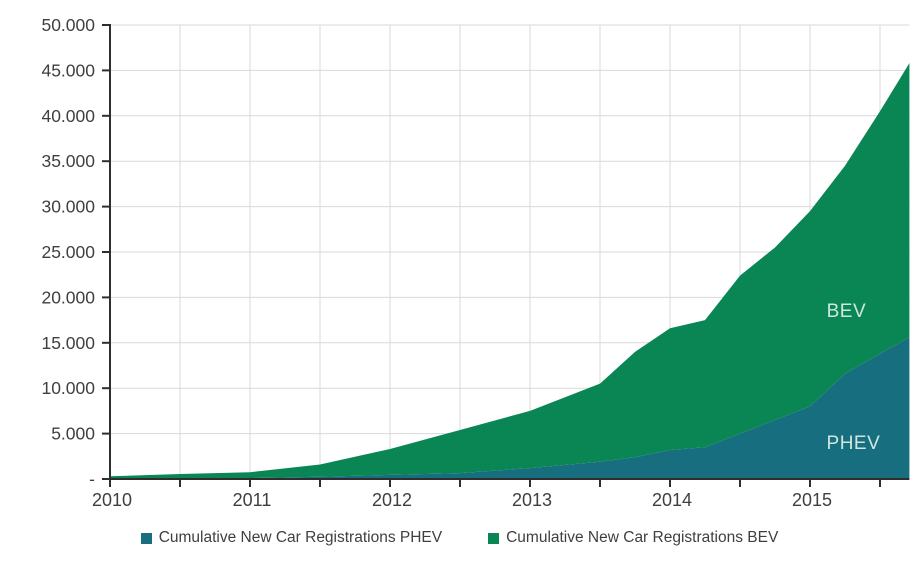 The image size is (919, 563). Describe the element at coordinates (532, 500) in the screenshot. I see `x-axis-tick-label: 2013` at that location.